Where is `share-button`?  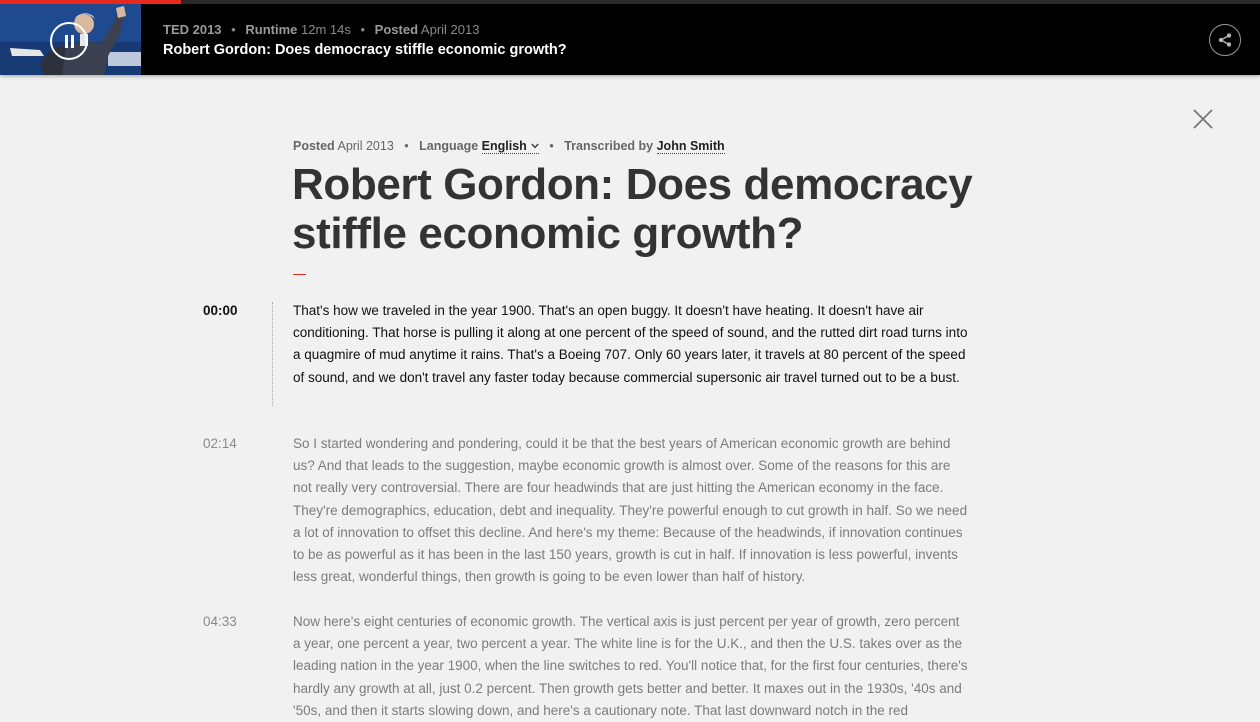 share-button is located at coordinates (1225, 40).